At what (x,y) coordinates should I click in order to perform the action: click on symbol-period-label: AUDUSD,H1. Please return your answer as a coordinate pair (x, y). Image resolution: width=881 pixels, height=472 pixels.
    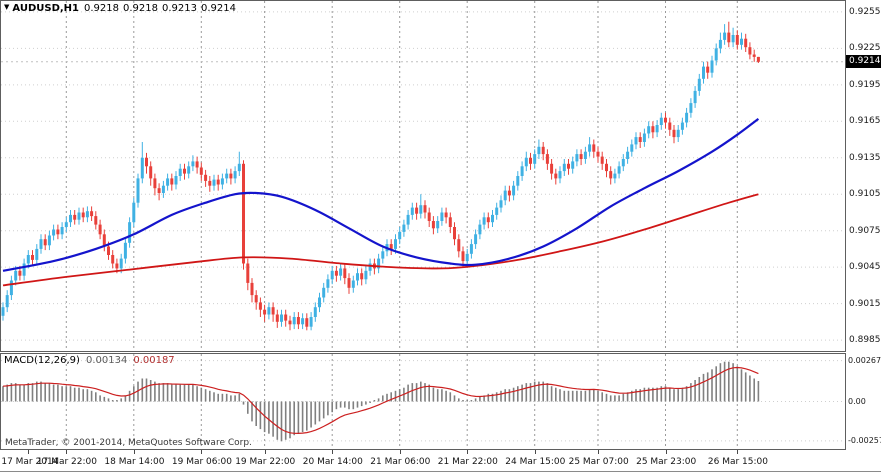
    Looking at the image, I should click on (45, 8).